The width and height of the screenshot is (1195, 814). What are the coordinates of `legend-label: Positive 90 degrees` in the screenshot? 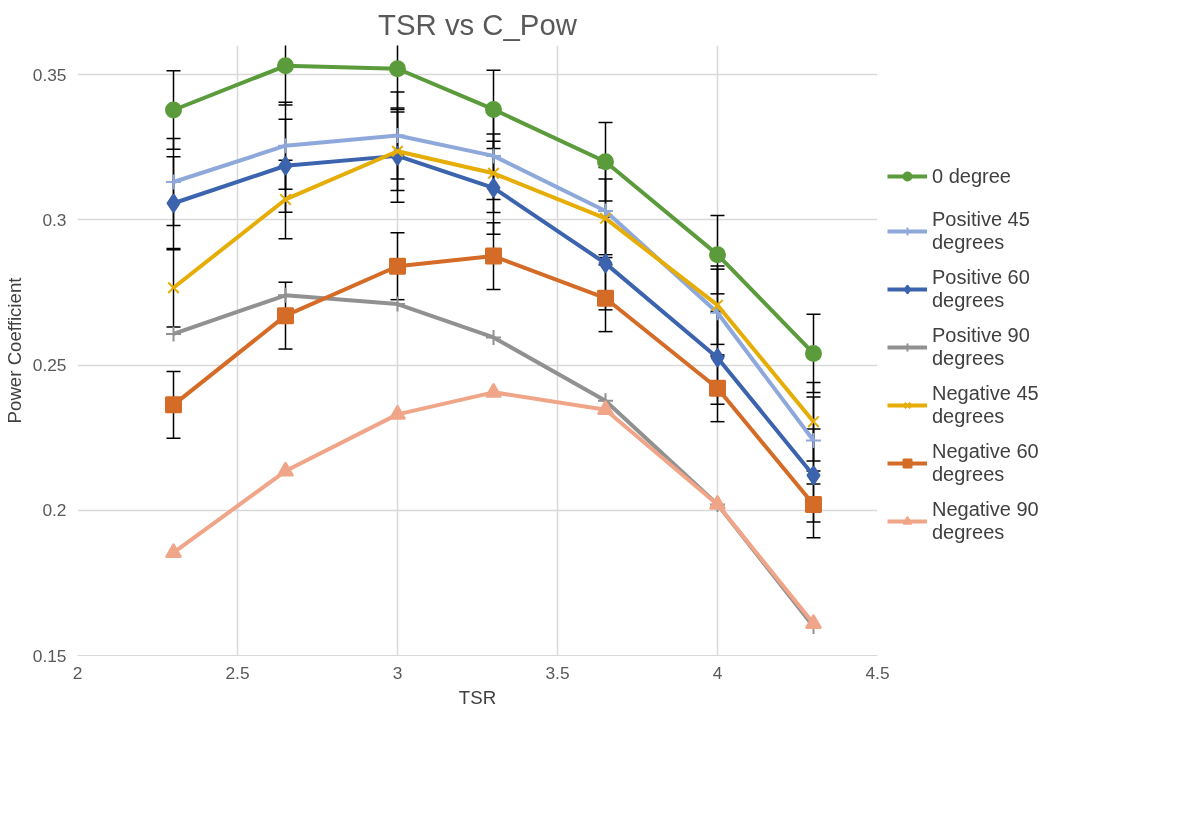 It's located at (981, 347).